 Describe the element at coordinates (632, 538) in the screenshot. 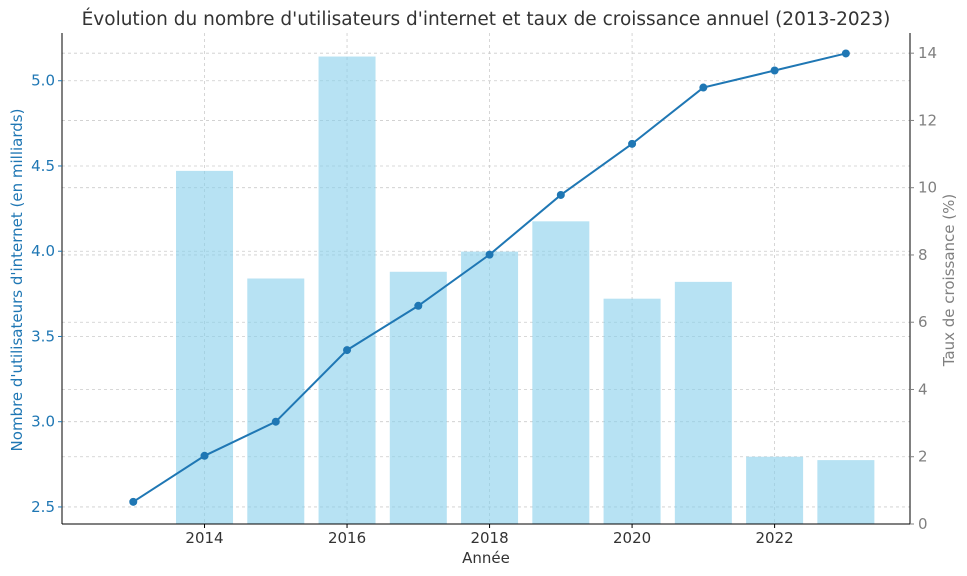

I see `x-tick-label: 2020` at that location.